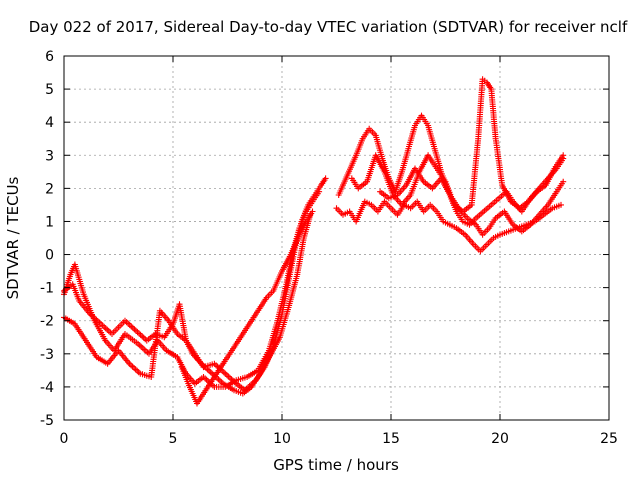 Image resolution: width=640 pixels, height=480 pixels. Describe the element at coordinates (49, 57) in the screenshot. I see `y-tick-label: 6` at that location.